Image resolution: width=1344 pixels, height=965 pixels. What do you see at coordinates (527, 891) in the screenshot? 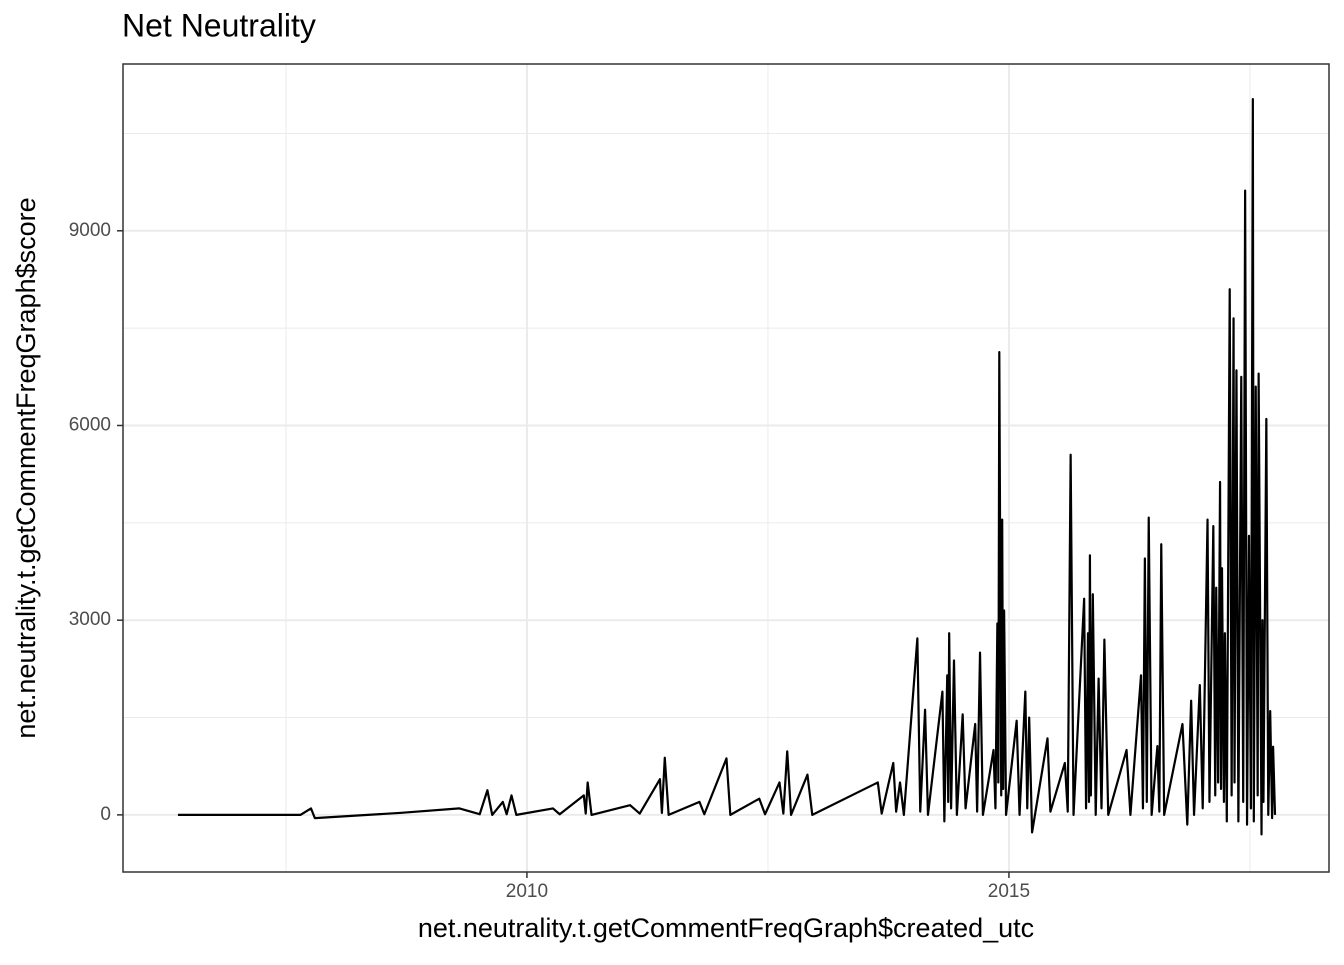
I see `x-tick-label: 2010` at bounding box center [527, 891].